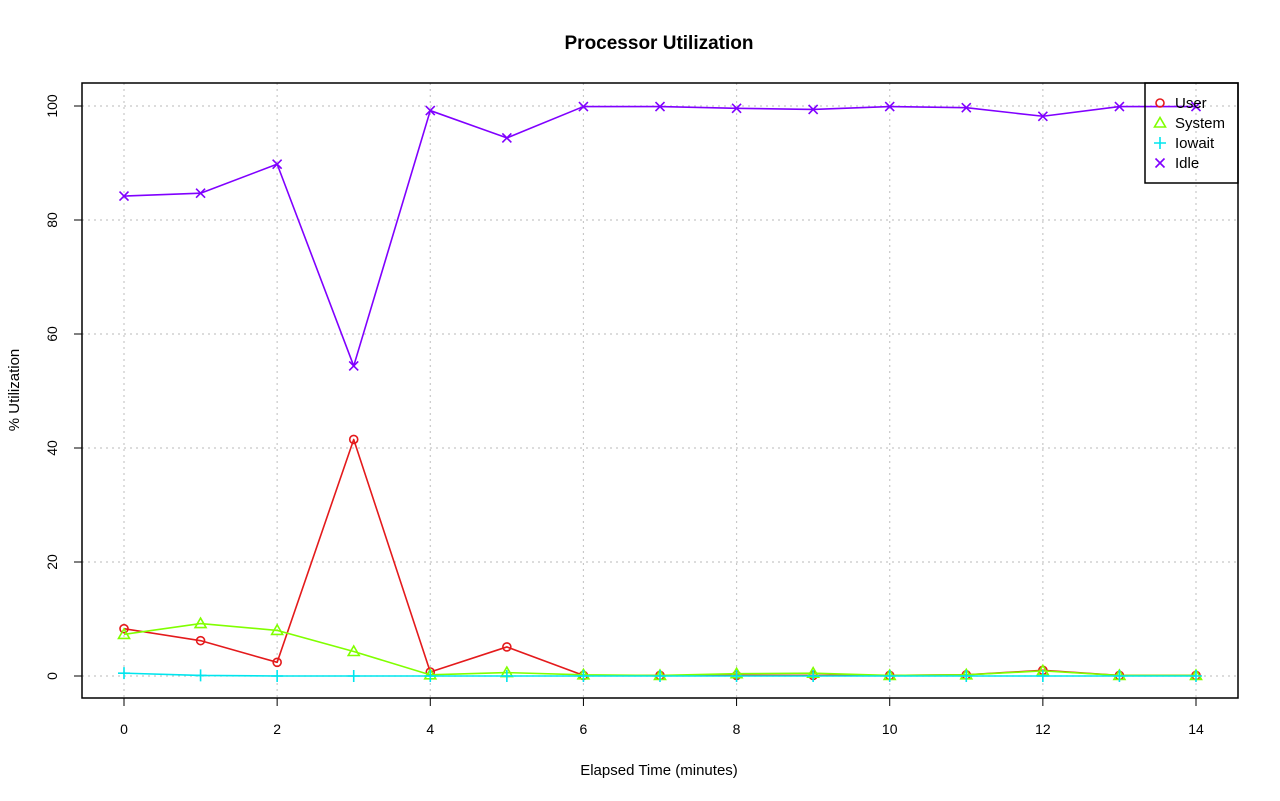  What do you see at coordinates (1196, 729) in the screenshot?
I see `x-tick-label: 14` at bounding box center [1196, 729].